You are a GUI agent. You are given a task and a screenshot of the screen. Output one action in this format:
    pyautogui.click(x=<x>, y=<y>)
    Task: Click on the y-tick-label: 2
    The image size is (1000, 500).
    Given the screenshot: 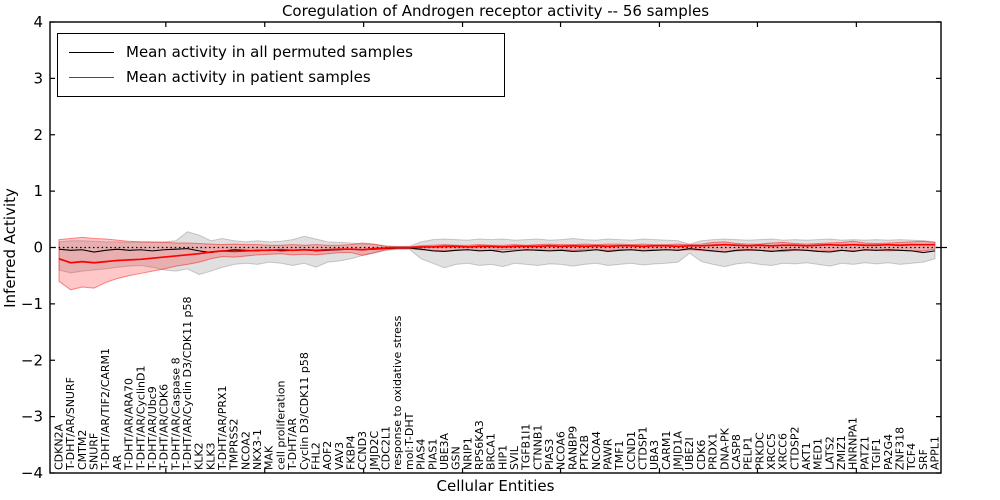 What is the action you would take?
    pyautogui.click(x=38, y=135)
    